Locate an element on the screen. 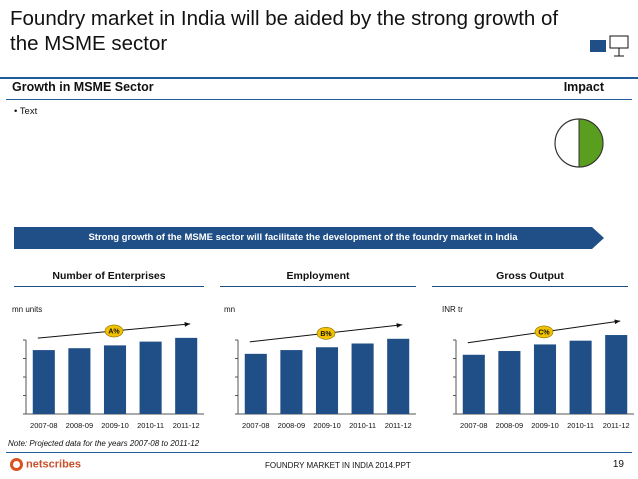 This screenshot has height=479, width=638. presentation-icon is located at coordinates (609, 46).